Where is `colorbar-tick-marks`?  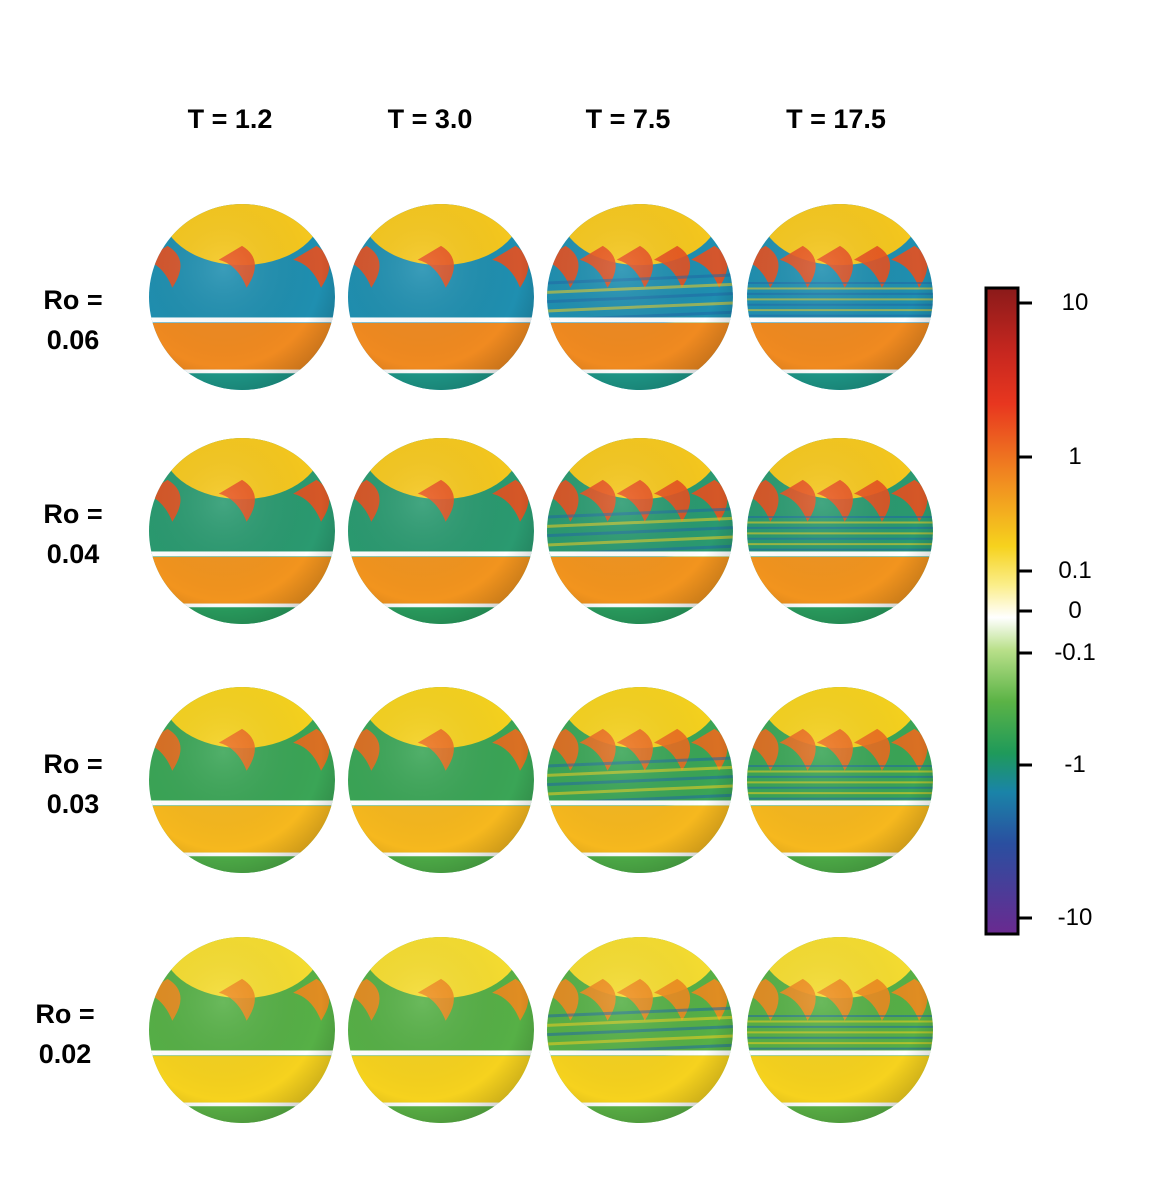
colorbar-tick-marks is located at coordinates (1025, 610).